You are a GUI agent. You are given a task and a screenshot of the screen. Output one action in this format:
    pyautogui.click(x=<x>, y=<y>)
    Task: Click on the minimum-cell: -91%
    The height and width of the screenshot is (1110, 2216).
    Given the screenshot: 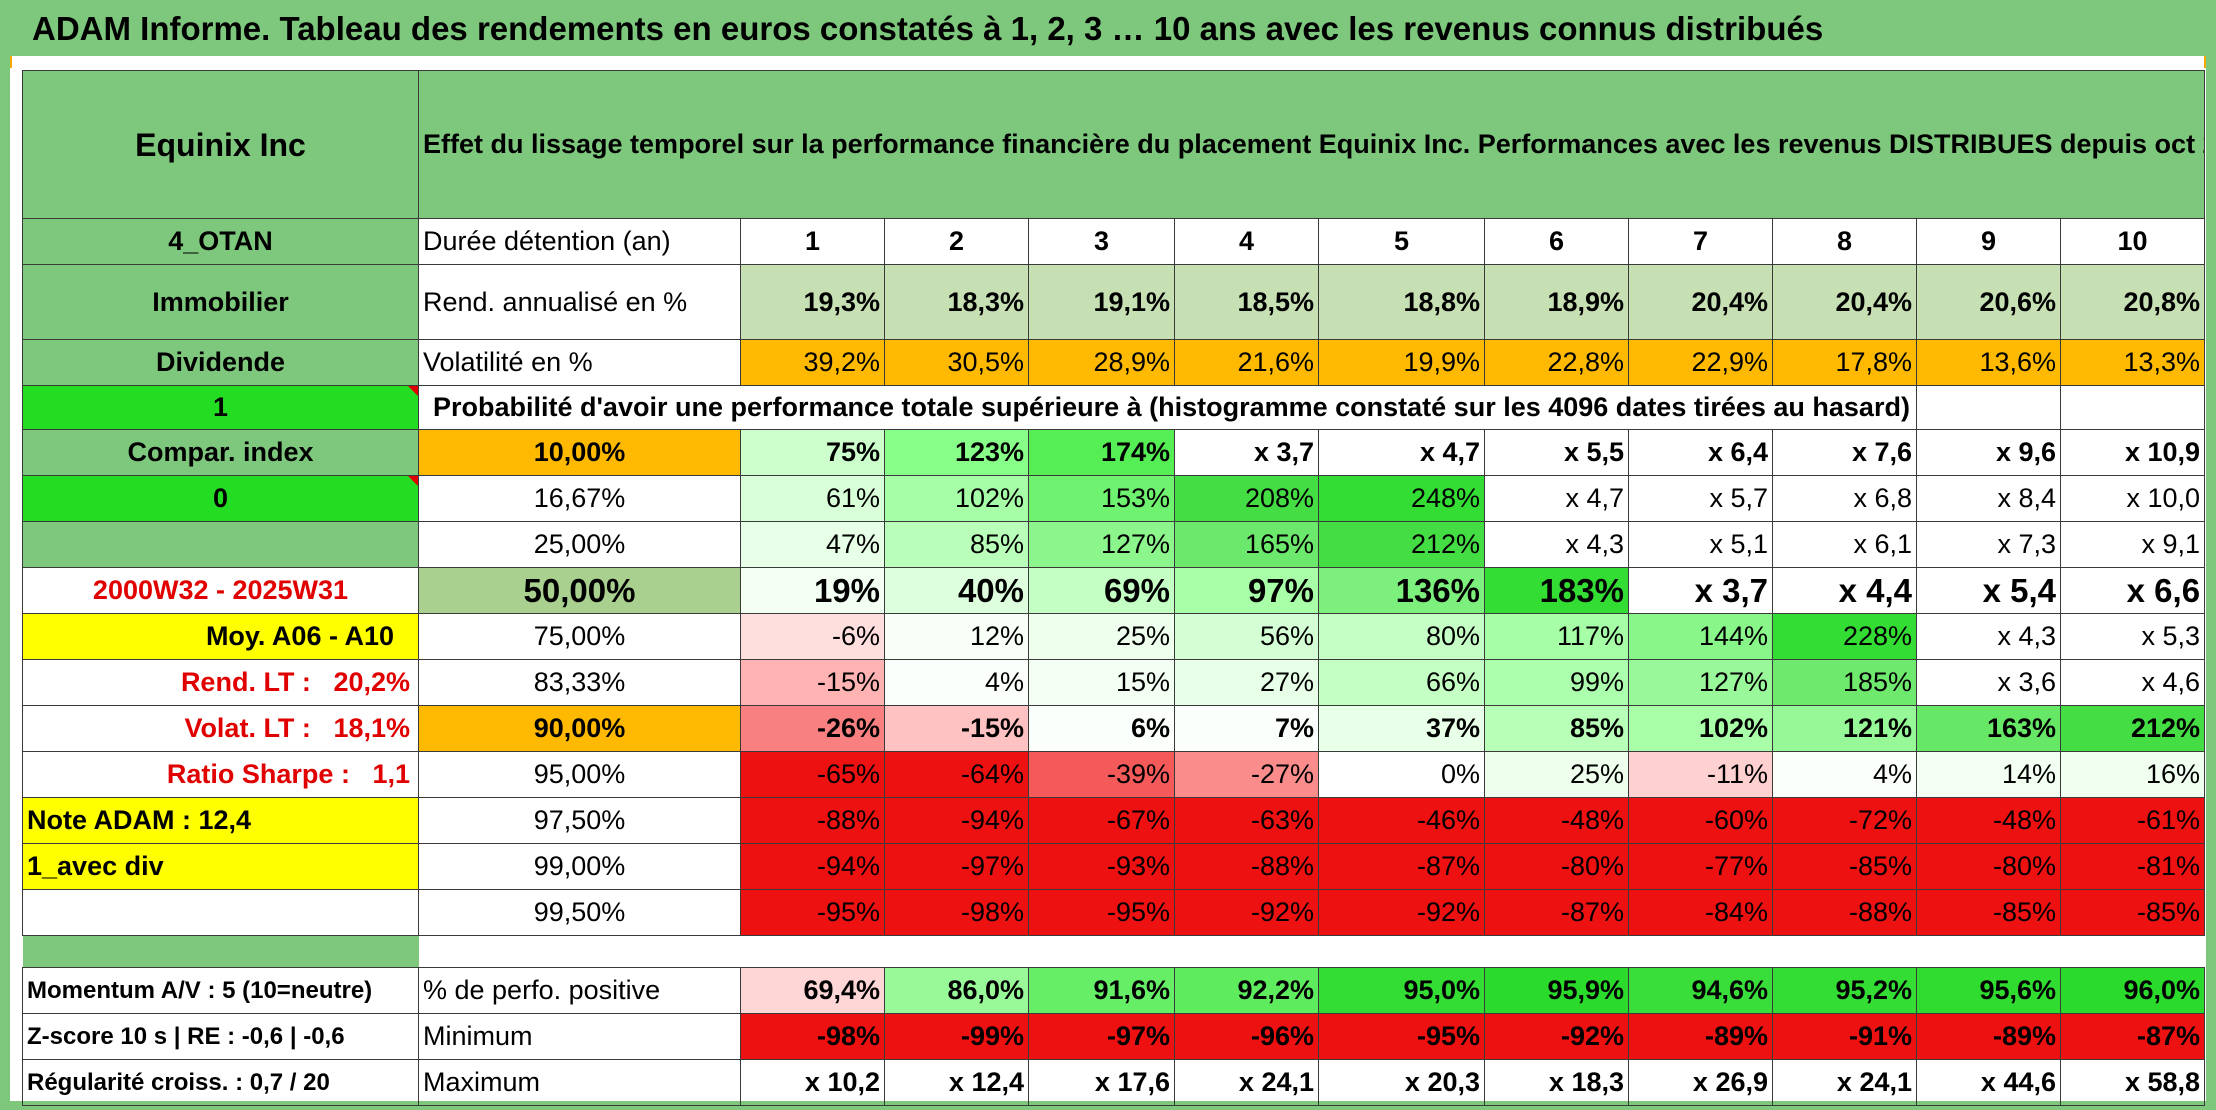 What is the action you would take?
    pyautogui.click(x=1844, y=1036)
    